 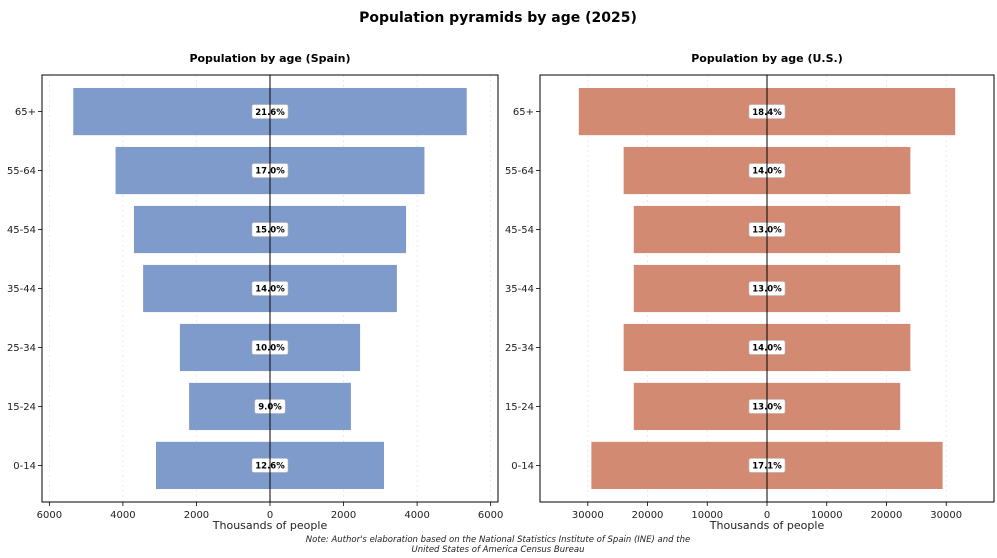 What do you see at coordinates (270, 525) in the screenshot?
I see `spain-x-axis-label: Thousands of people` at bounding box center [270, 525].